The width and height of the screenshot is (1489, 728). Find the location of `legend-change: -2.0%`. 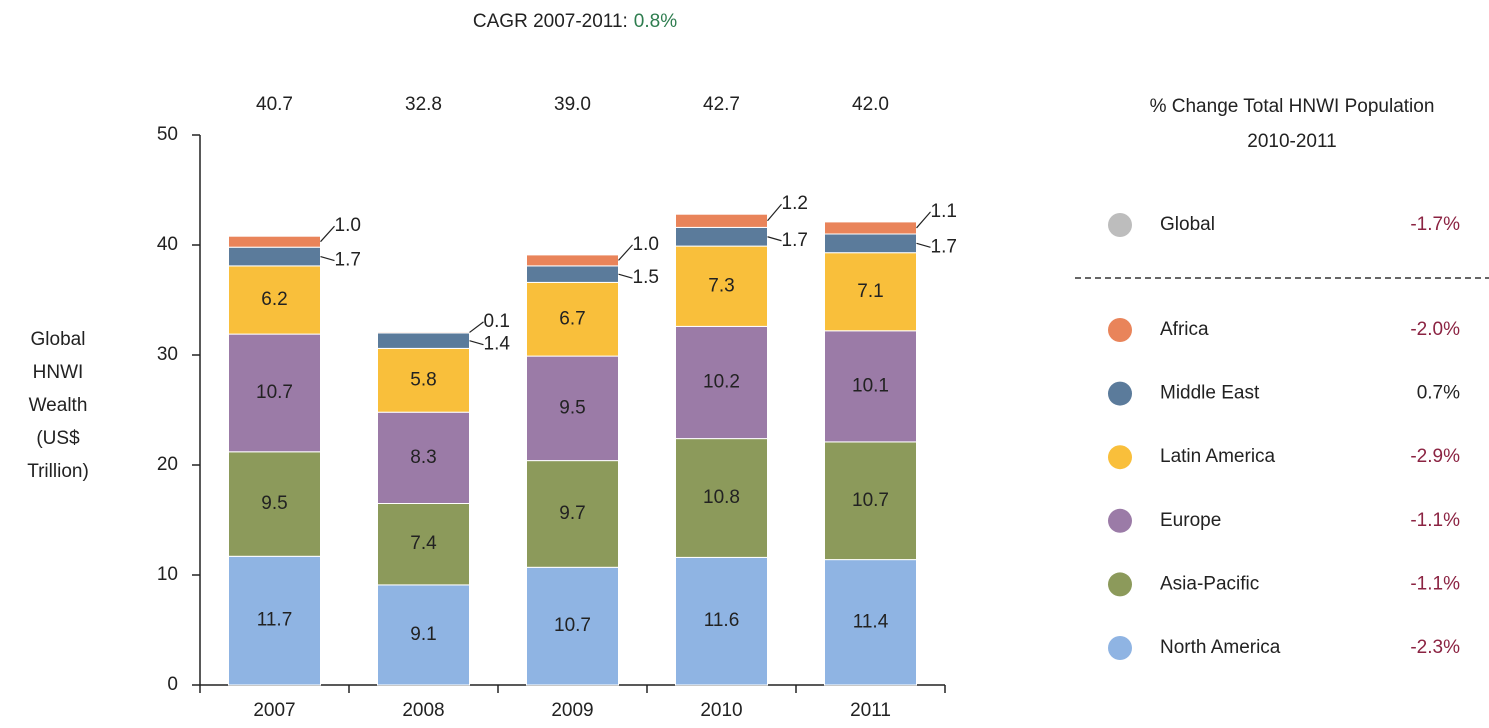

legend-change: -2.0% is located at coordinates (1435, 329).